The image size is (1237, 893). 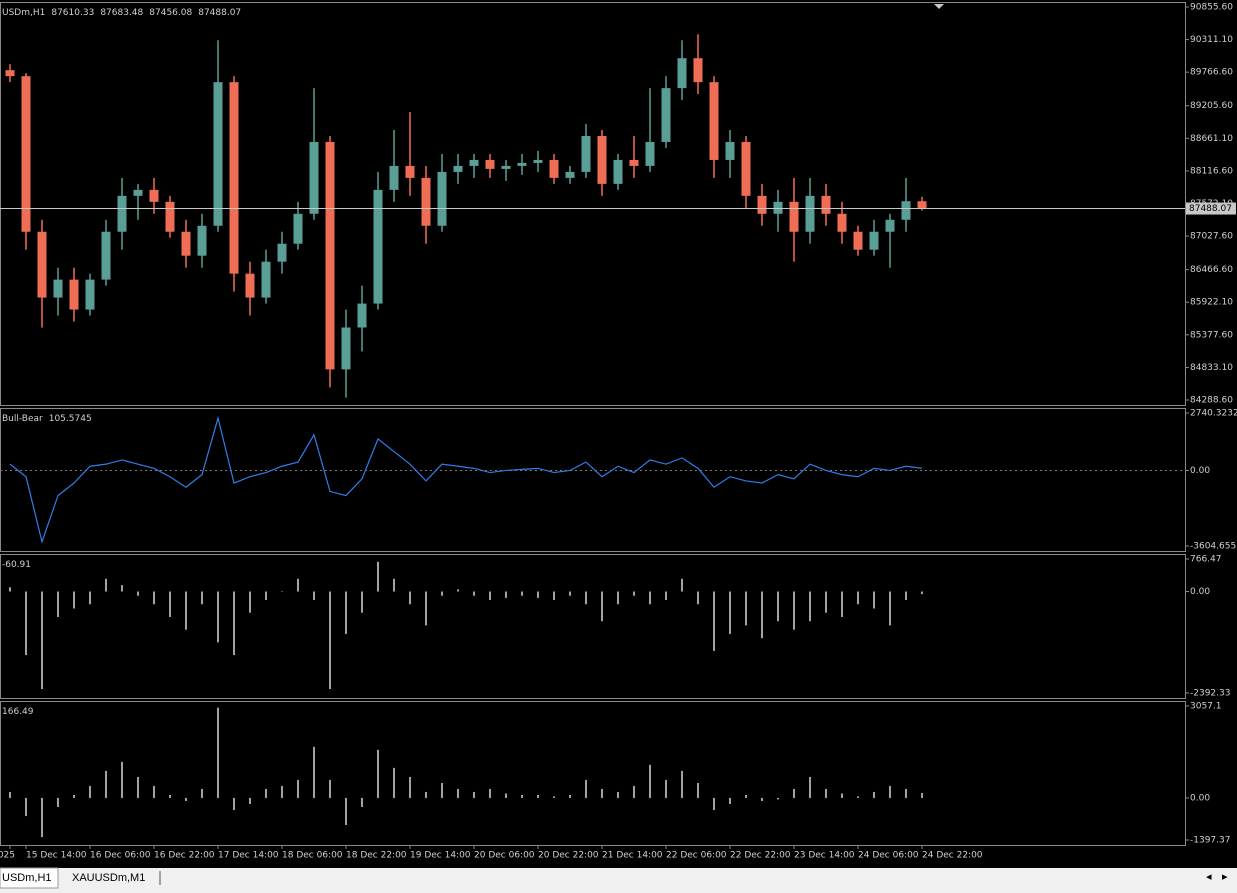 What do you see at coordinates (1211, 237) in the screenshot?
I see `y-tick-label: 87027.60` at bounding box center [1211, 237].